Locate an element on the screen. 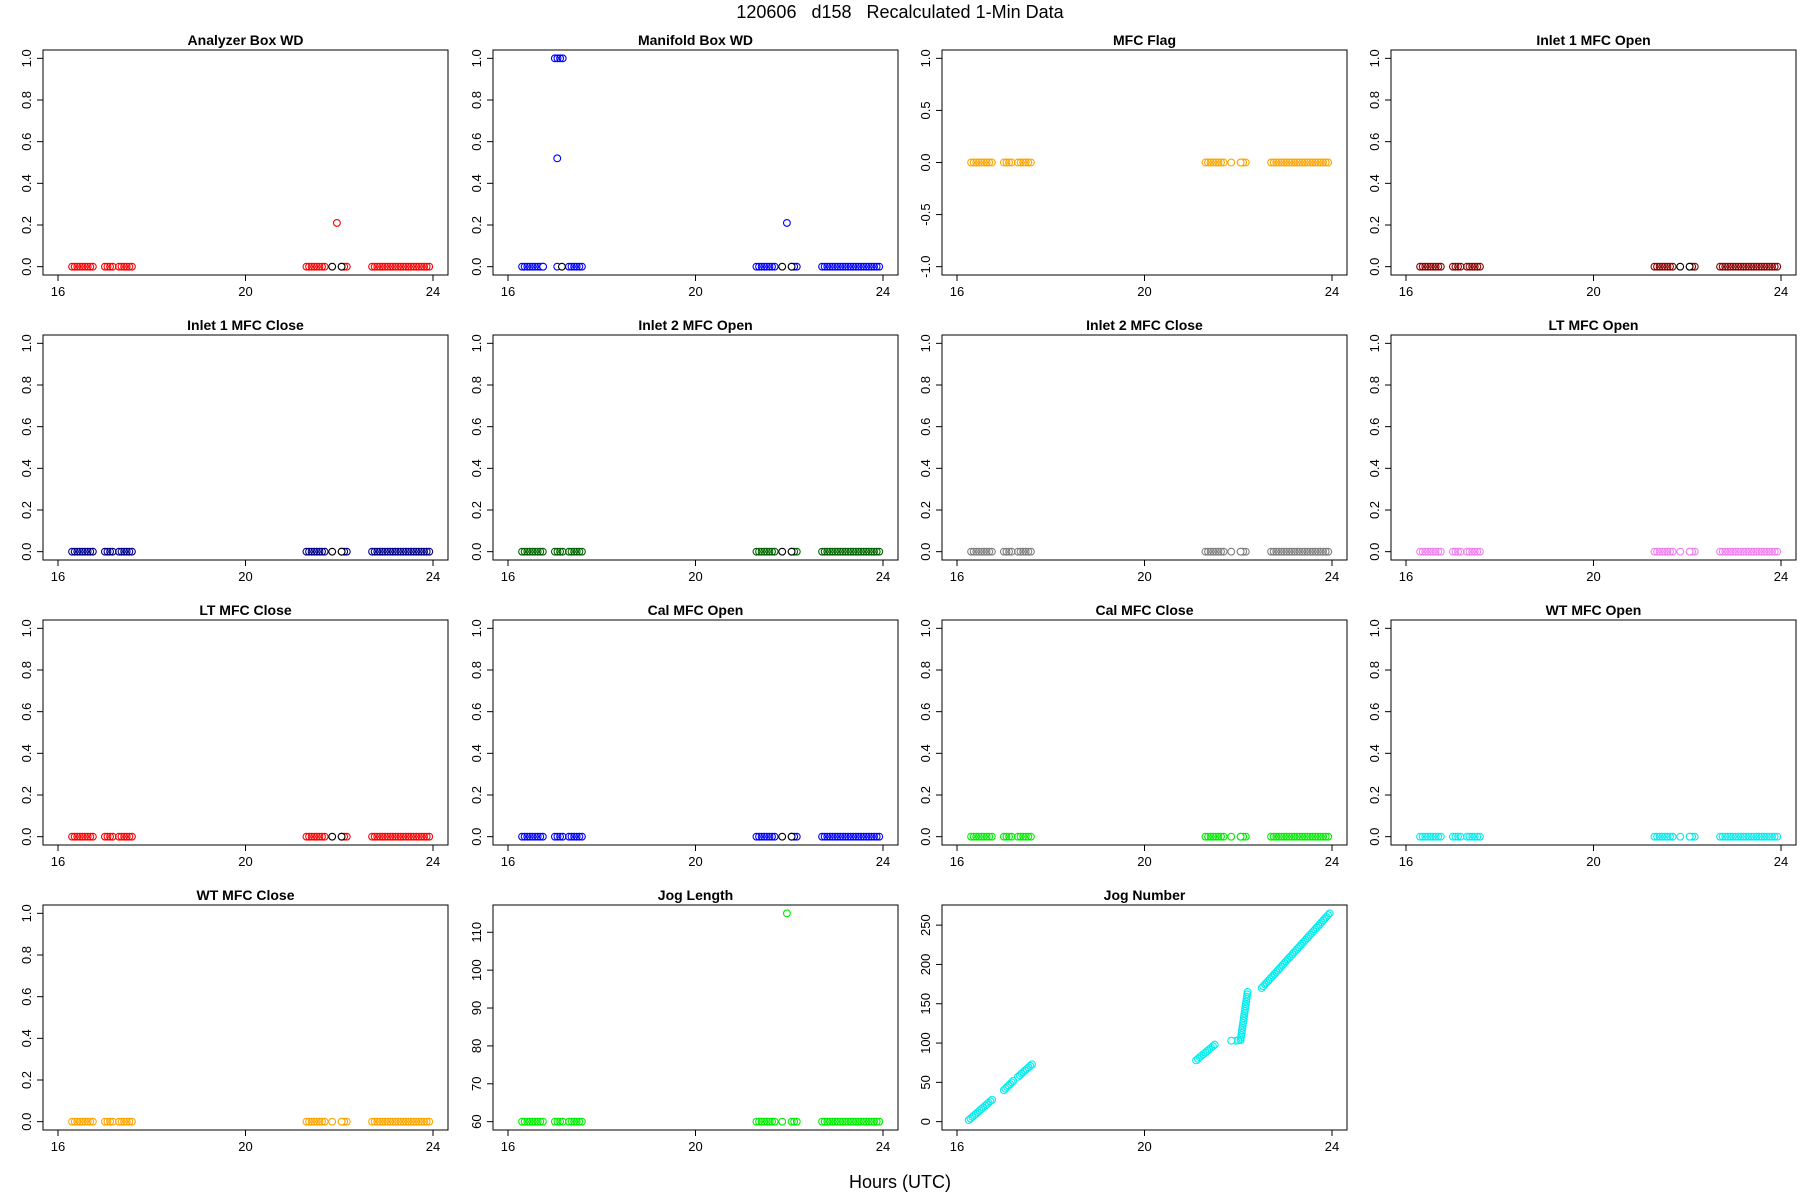 The width and height of the screenshot is (1800, 1200). y-tick-label: 150 is located at coordinates (925, 1004).